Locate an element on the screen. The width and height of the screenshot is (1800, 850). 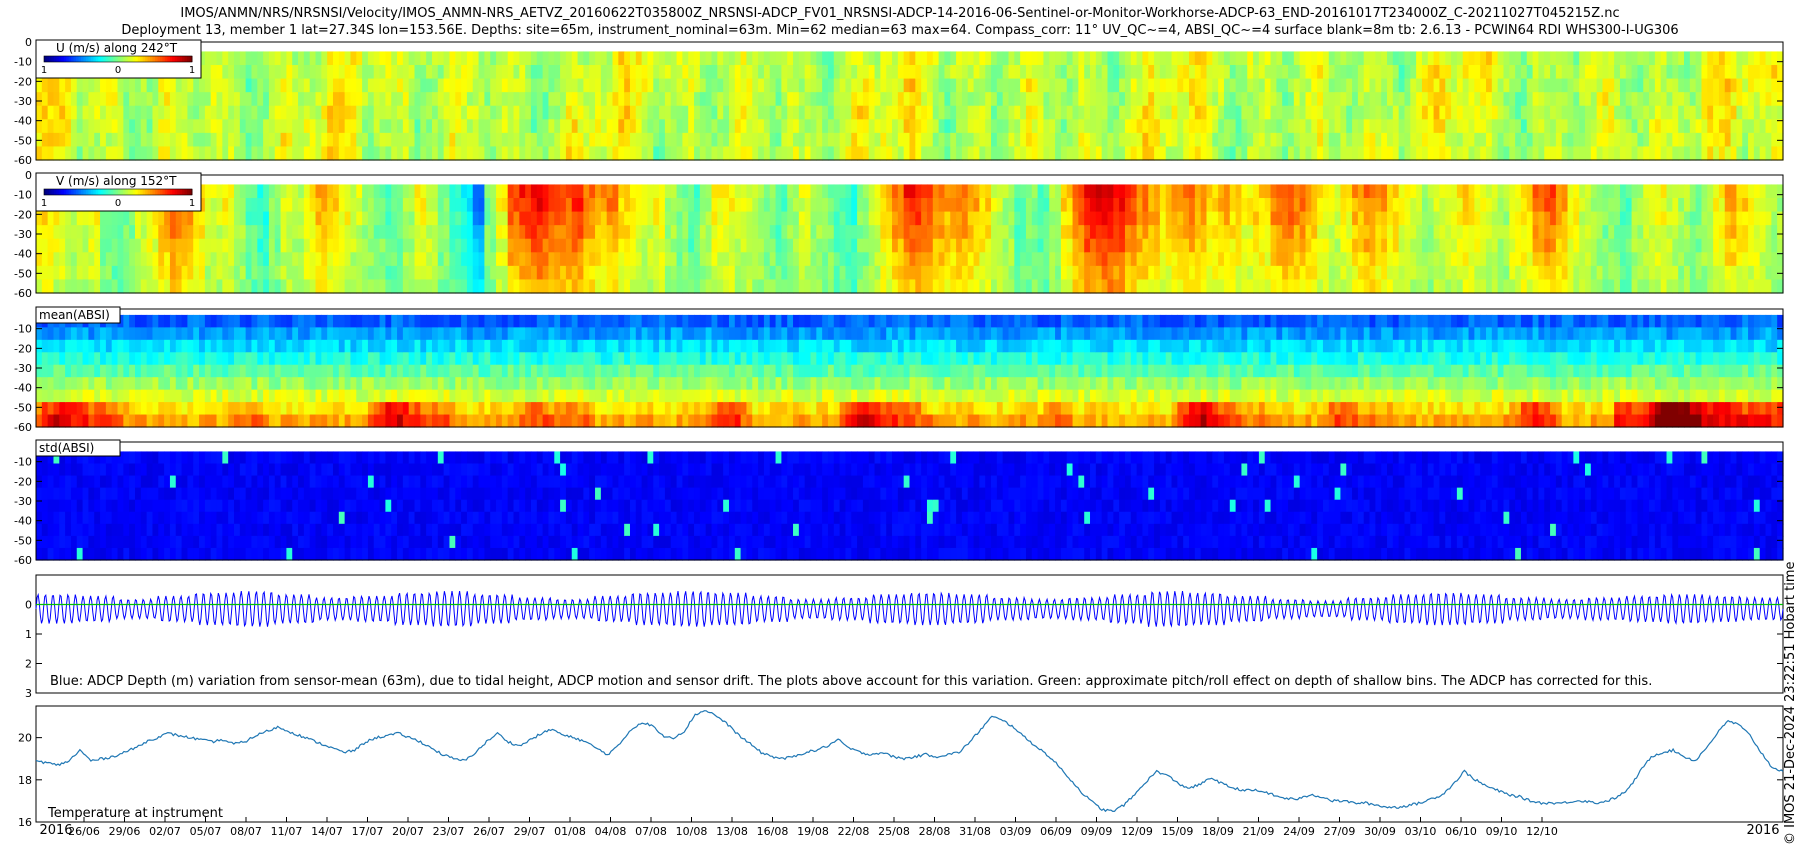
u-legend: U (m/s) along 242°T1 0 1 is located at coordinates (118, 59).